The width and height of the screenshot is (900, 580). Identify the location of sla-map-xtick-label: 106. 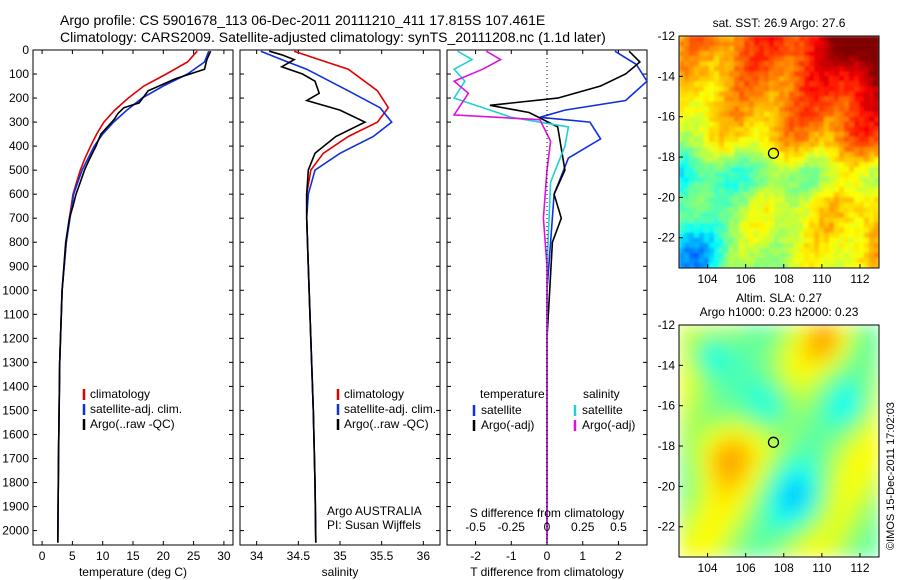
(746, 568).